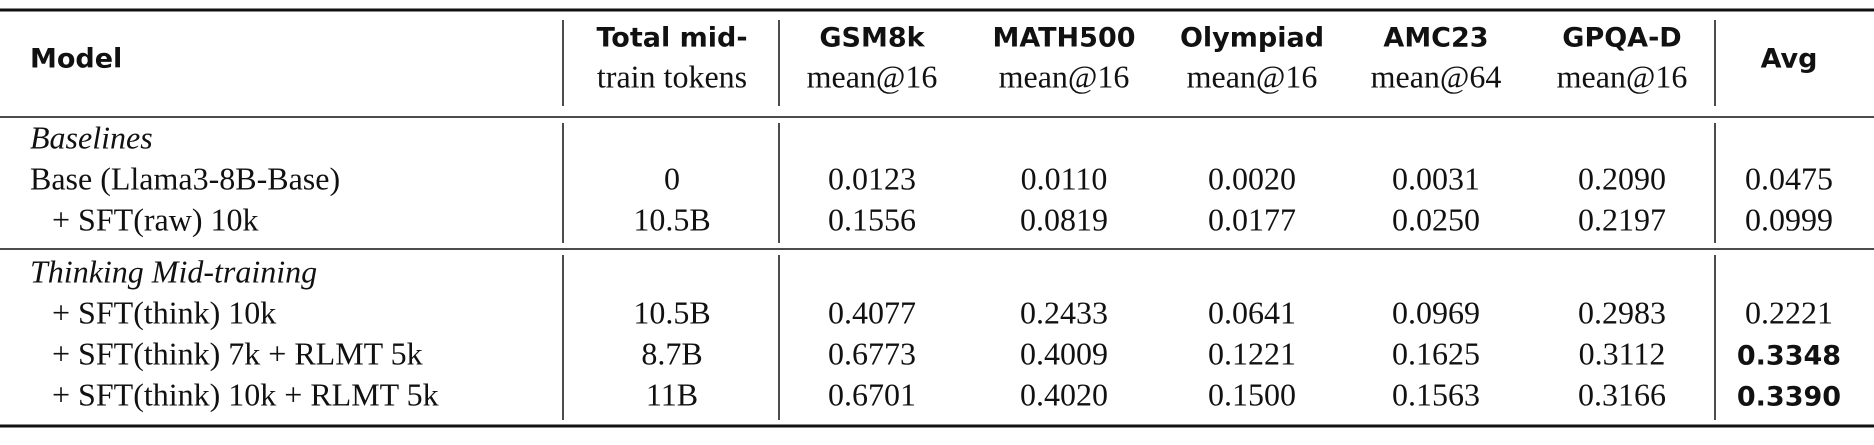 Image resolution: width=1874 pixels, height=445 pixels. I want to click on section-title: Baselines, so click(91, 137).